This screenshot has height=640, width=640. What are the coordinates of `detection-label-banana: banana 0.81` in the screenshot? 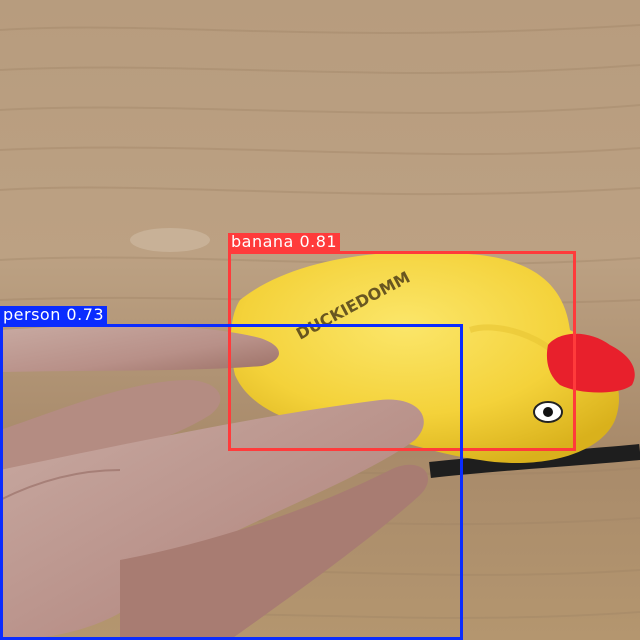 It's located at (284, 242).